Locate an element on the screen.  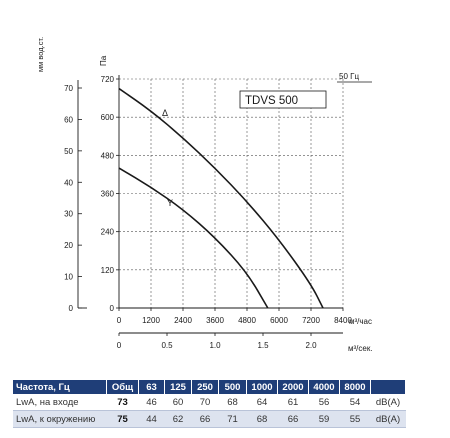
table-cell: 44 is located at coordinates (151, 419).